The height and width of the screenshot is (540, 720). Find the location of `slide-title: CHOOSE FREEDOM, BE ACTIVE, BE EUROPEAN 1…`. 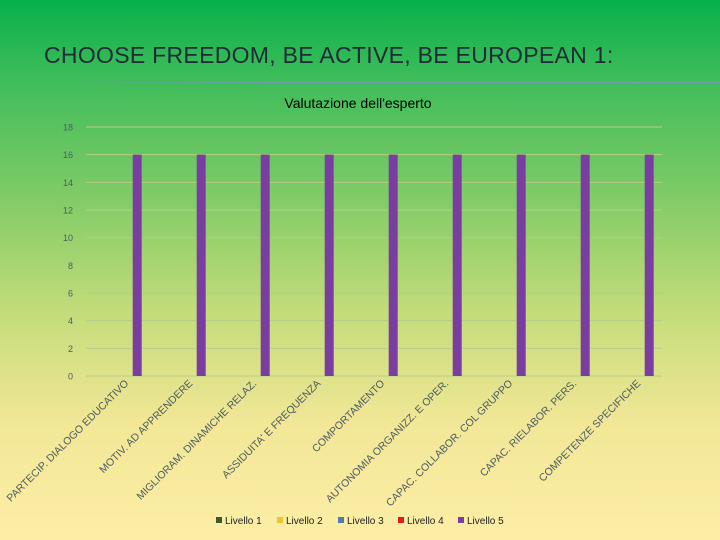

slide-title: CHOOSE FREEDOM, BE ACTIVE, BE EUROPEAN 1… is located at coordinates (329, 55).